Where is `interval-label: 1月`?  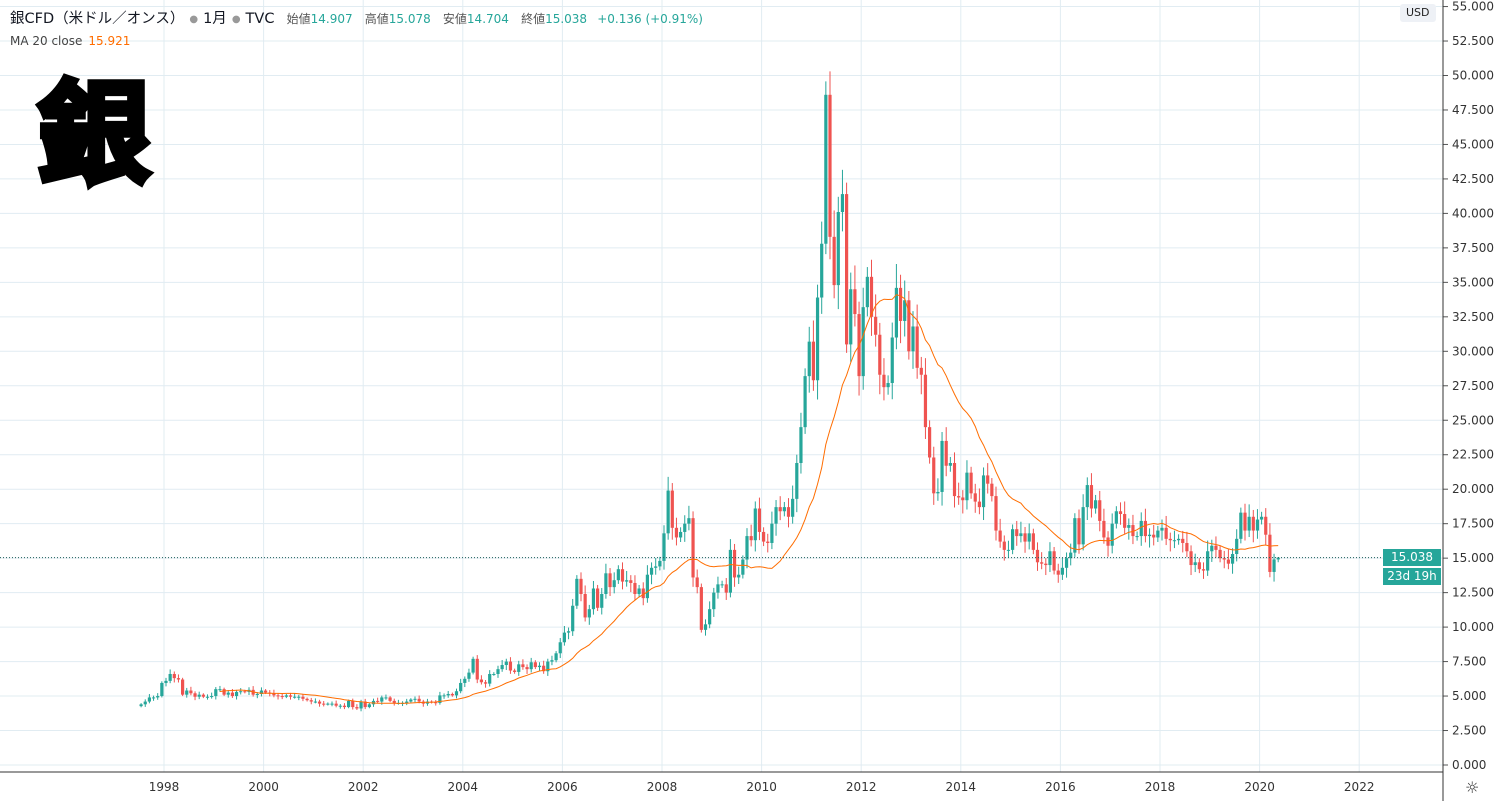
interval-label: 1月 is located at coordinates (215, 19).